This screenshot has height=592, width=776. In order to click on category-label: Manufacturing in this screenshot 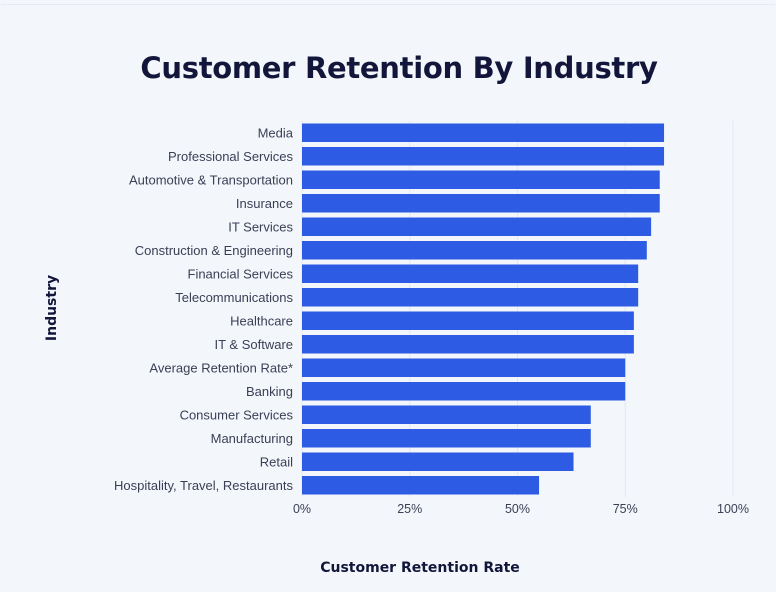, I will do `click(252, 438)`.